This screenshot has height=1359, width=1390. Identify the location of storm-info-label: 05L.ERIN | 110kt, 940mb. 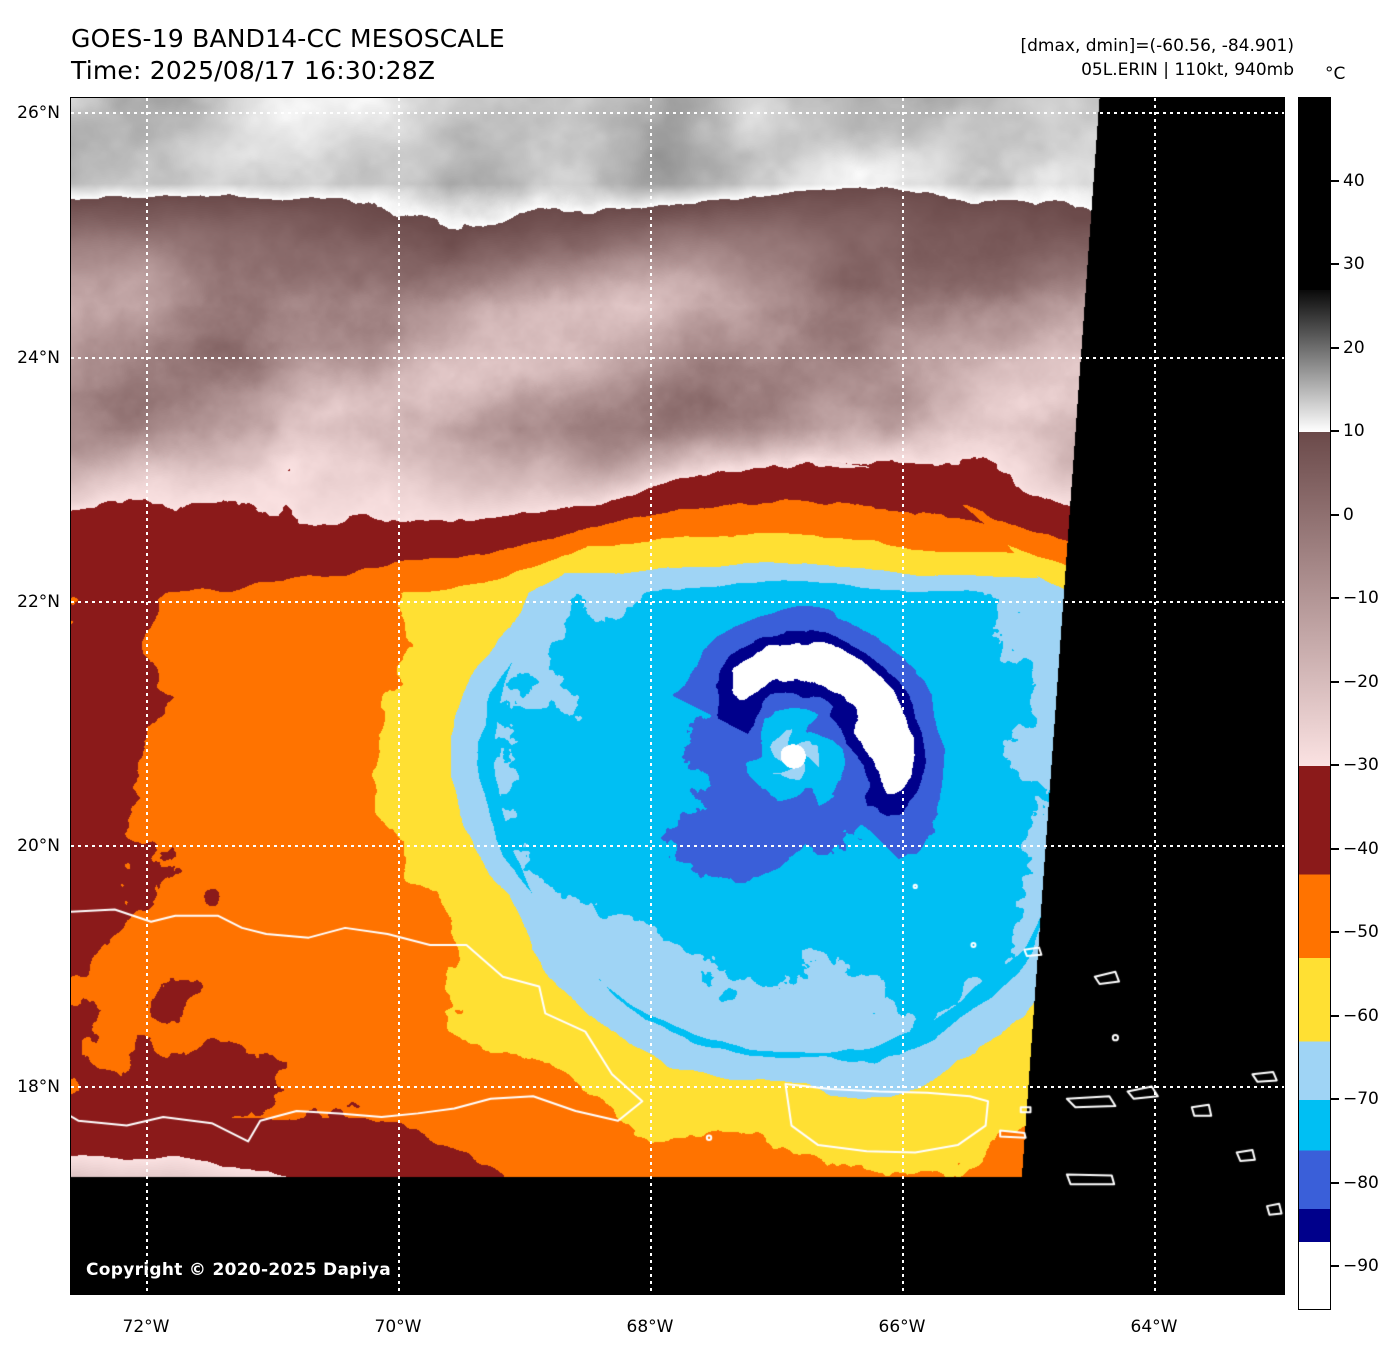
(1187, 70).